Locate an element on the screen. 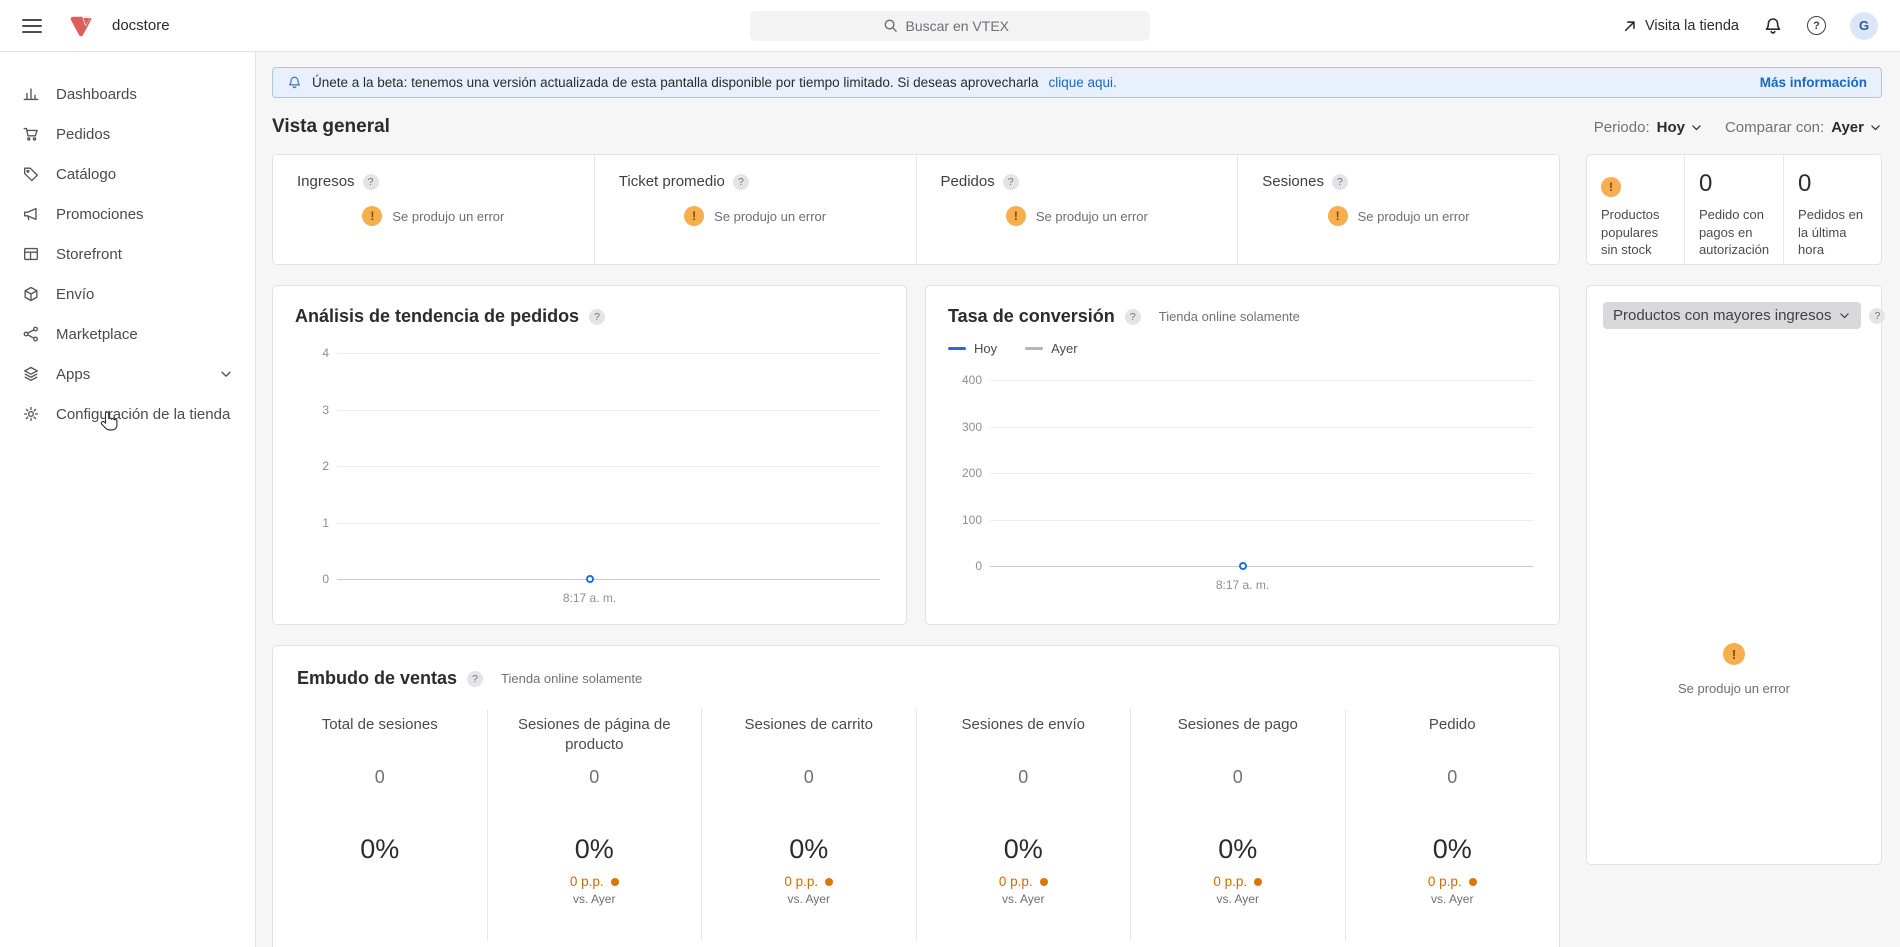  chart-plot-area: 4 3 2 1 0 8:17 a. m. is located at coordinates (589, 475).